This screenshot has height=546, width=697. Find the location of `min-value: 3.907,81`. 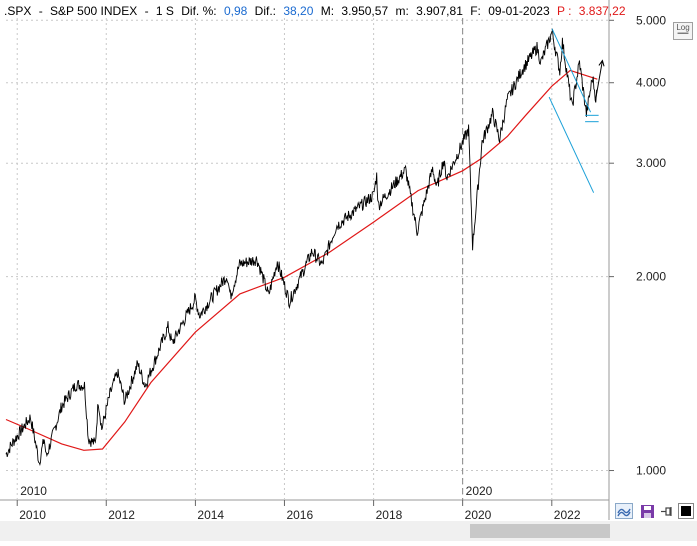

min-value: 3.907,81 is located at coordinates (439, 11).